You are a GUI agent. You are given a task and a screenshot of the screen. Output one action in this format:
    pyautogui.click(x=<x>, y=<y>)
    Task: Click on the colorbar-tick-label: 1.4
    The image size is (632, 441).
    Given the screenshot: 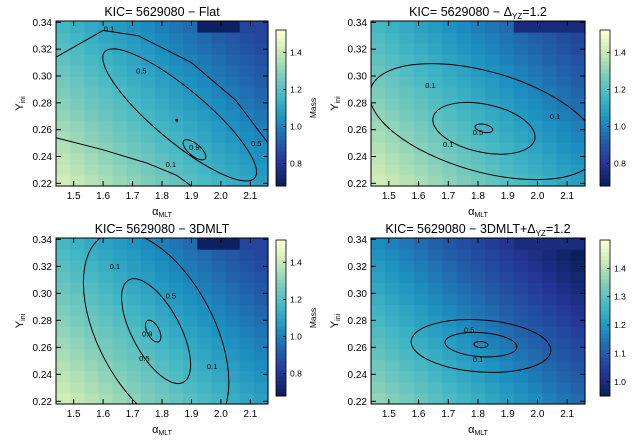 What is the action you would take?
    pyautogui.click(x=620, y=268)
    